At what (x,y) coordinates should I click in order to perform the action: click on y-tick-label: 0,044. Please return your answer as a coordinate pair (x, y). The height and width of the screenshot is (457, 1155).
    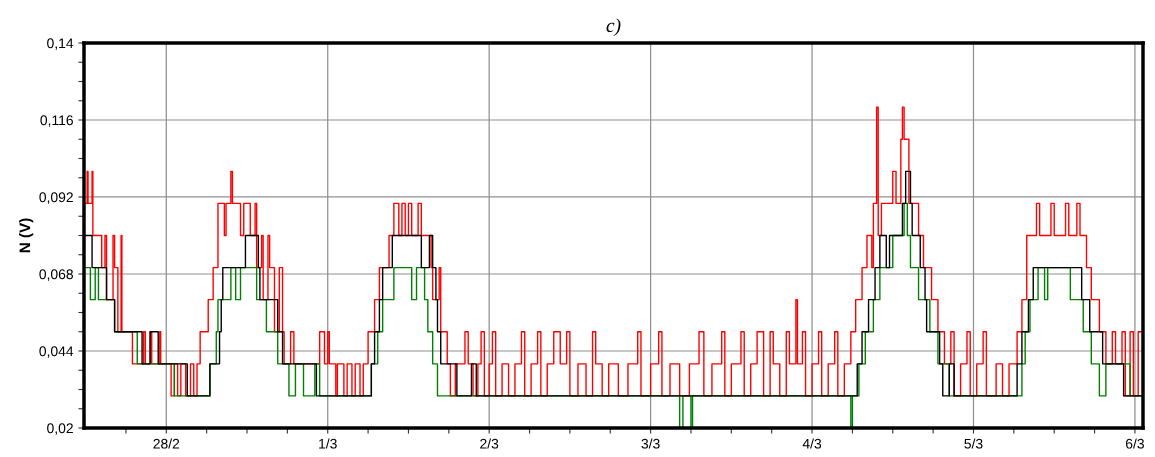
    Looking at the image, I should click on (56, 352).